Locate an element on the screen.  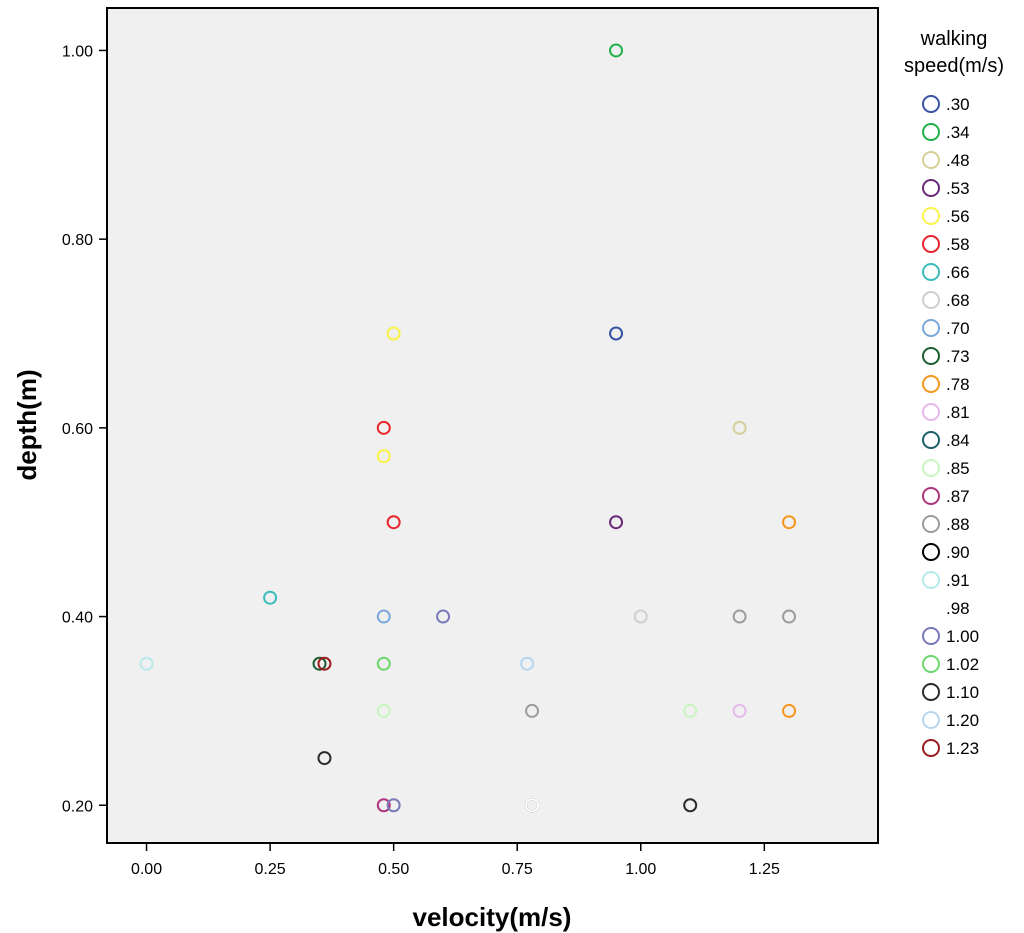
x-tick-label: 0.50 is located at coordinates (393, 869).